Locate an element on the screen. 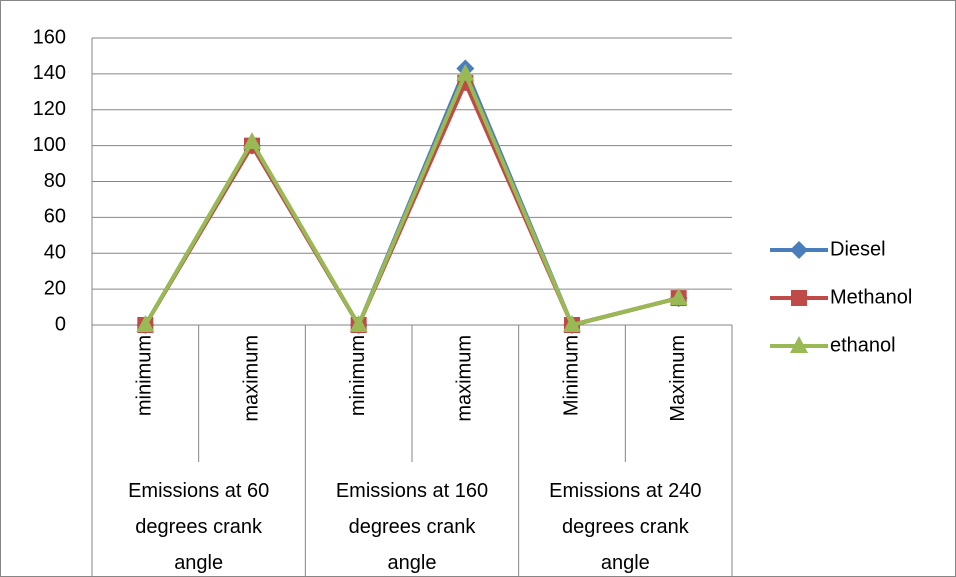 The image size is (956, 577). x-tick-label: Maximum is located at coordinates (678, 378).